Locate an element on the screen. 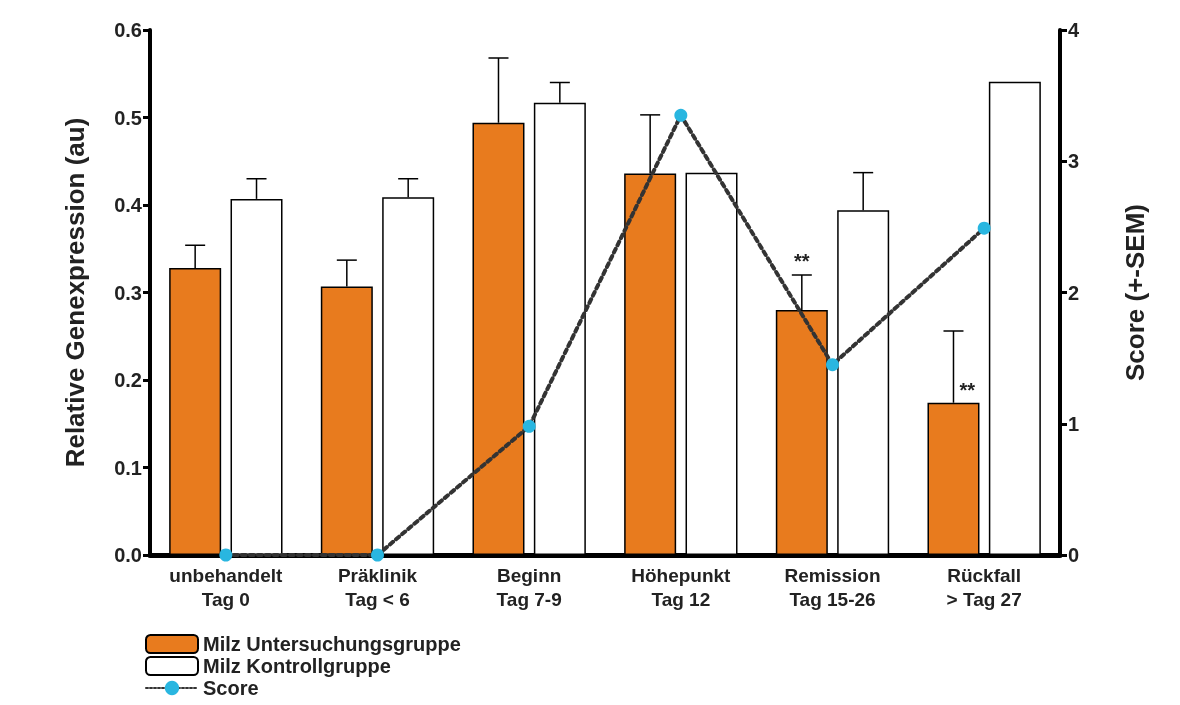  y-tick-label: 0.3 is located at coordinates (128, 292).